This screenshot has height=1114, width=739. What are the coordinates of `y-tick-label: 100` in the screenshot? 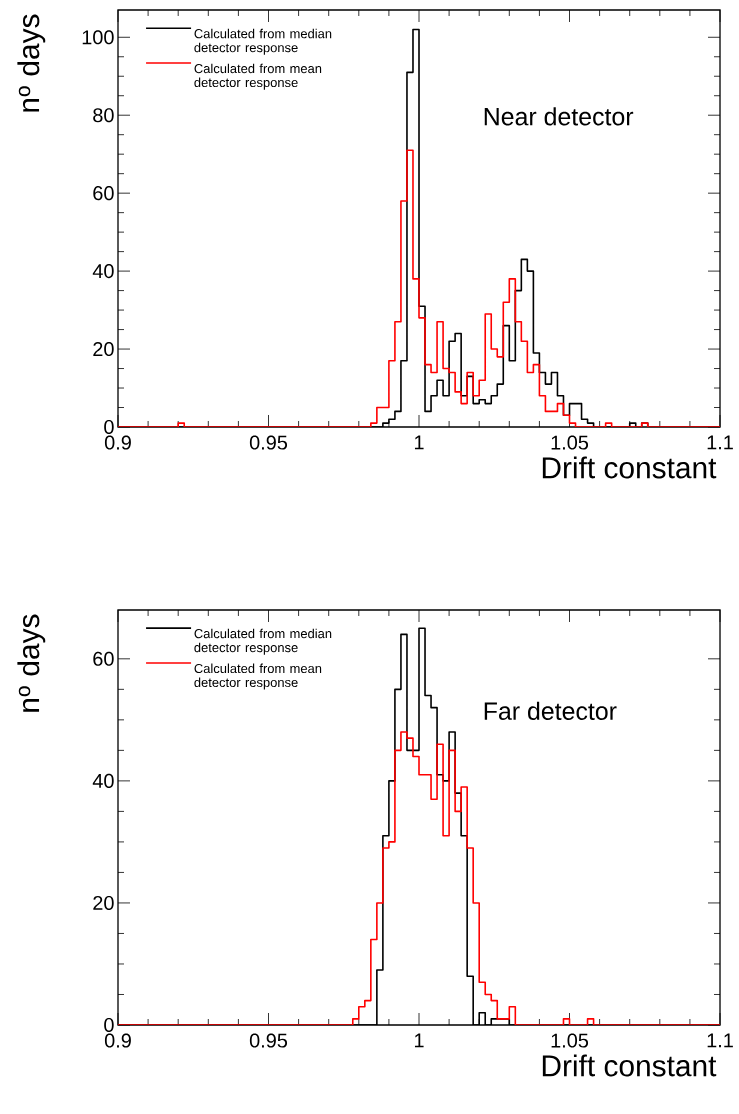 It's located at (98, 37).